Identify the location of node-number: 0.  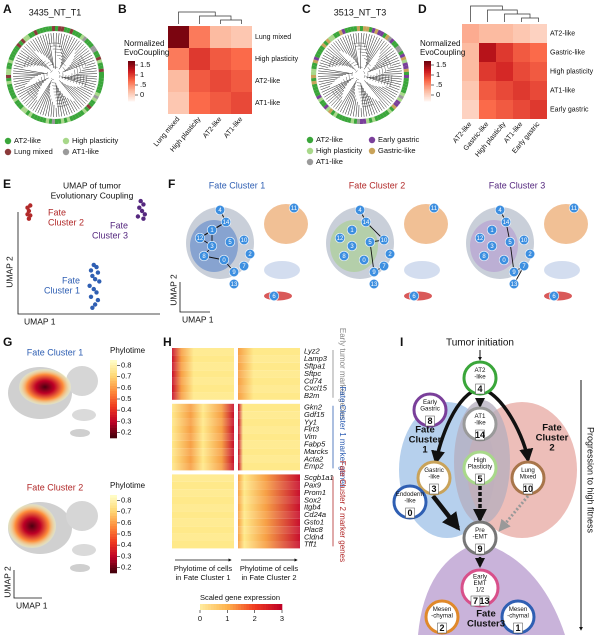
(409, 513).